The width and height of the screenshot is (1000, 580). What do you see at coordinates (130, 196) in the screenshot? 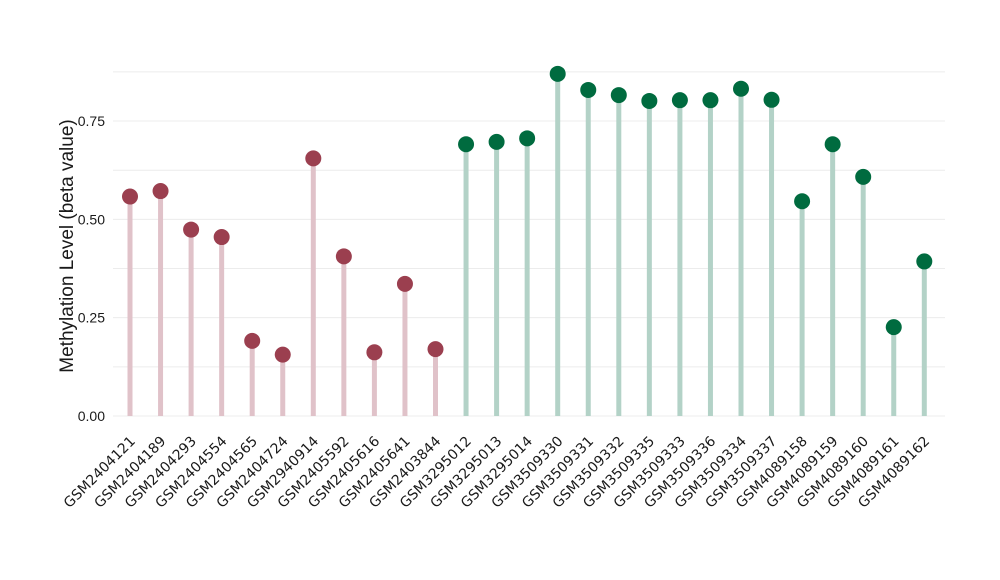
I see `point-gsm2404121` at bounding box center [130, 196].